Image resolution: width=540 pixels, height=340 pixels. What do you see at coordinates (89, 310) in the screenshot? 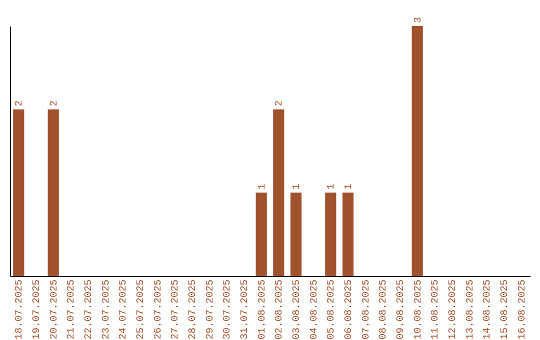
I see `x-tick-label: 22.07.2025` at bounding box center [89, 310].